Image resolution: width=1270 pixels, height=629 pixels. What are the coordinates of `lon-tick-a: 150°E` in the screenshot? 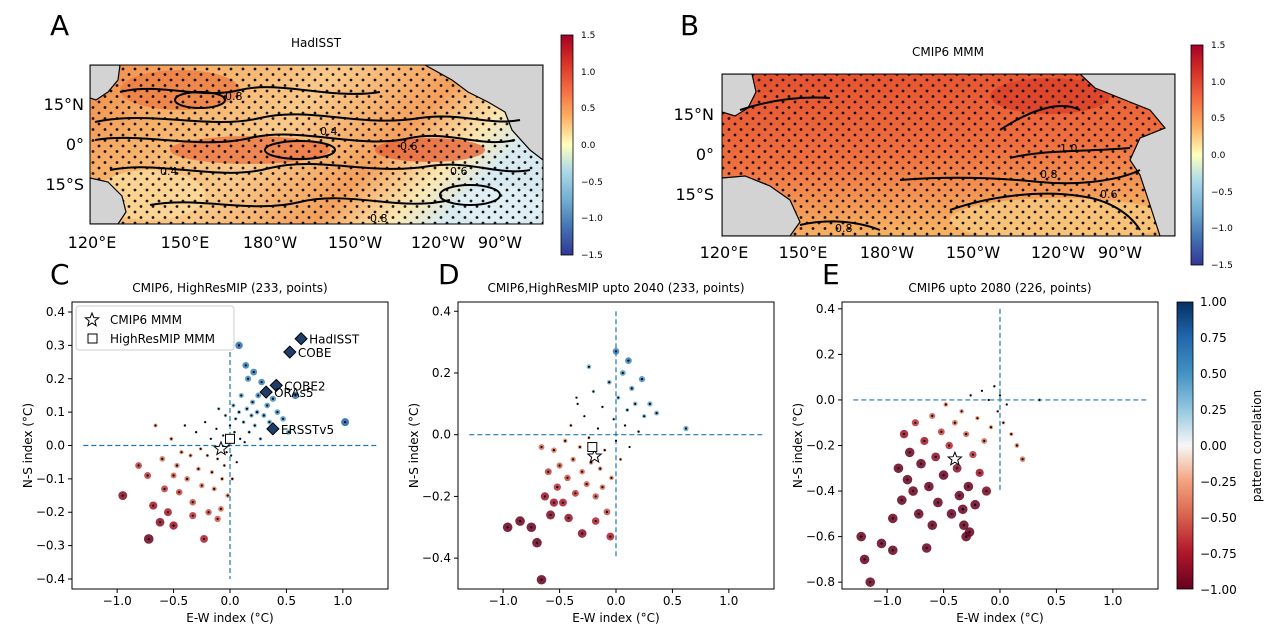 It's located at (185, 242).